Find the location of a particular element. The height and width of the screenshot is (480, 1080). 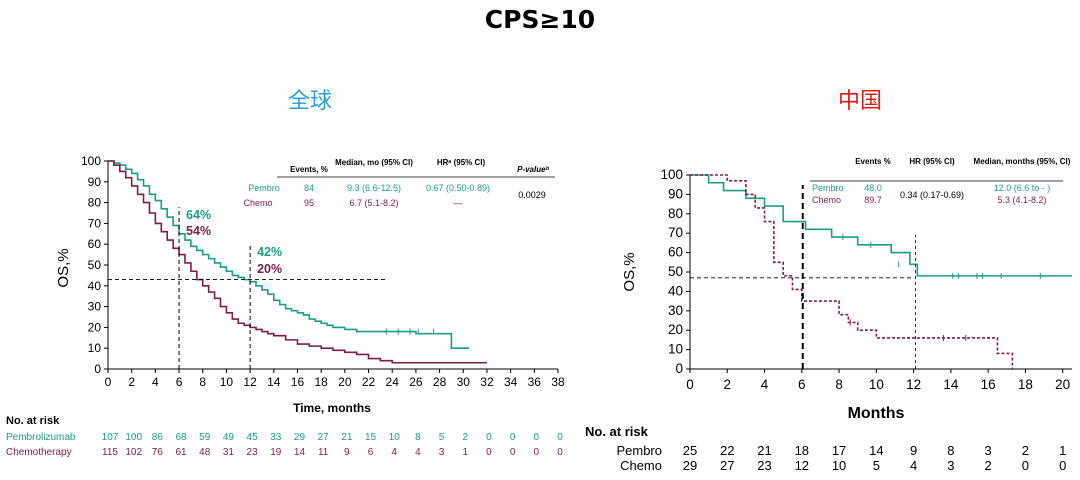

risk-count: 18 is located at coordinates (802, 450).